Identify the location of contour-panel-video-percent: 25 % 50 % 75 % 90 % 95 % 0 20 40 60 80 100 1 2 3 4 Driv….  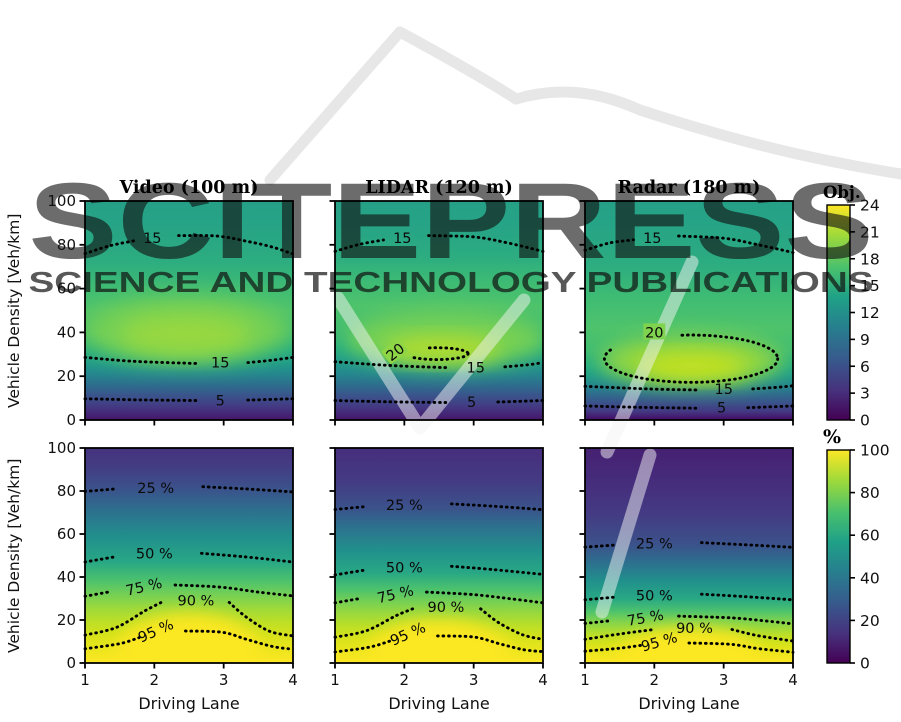
(172, 576).